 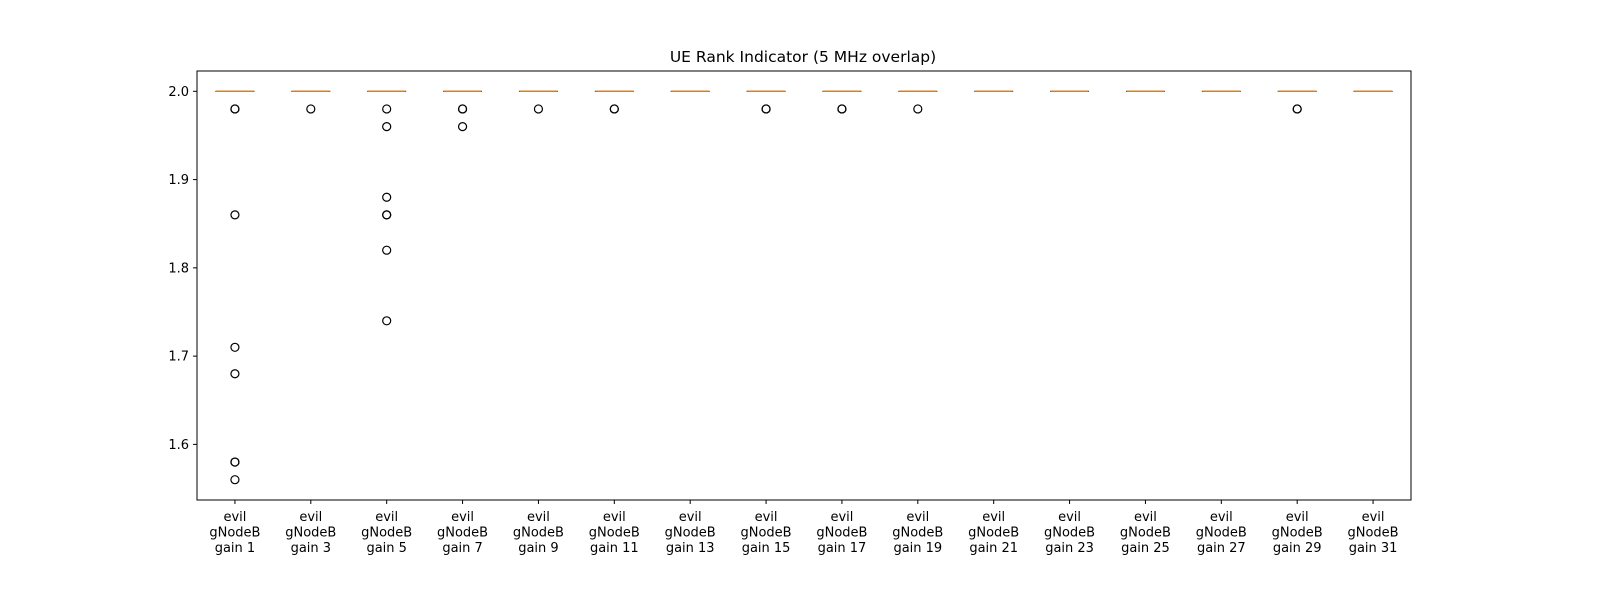 I want to click on x-tick-label-line: gain 17, so click(x=842, y=548).